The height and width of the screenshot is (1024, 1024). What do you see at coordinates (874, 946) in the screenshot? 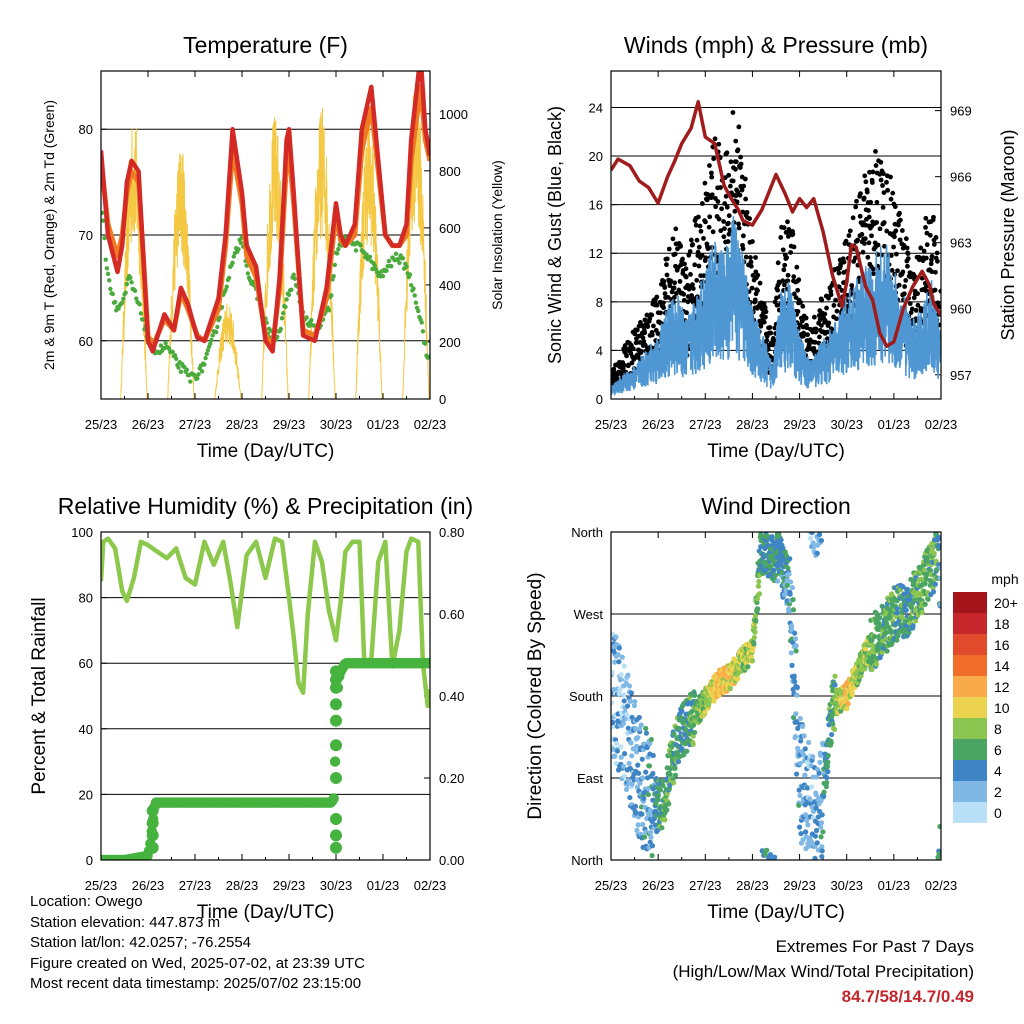
I see `extremes-title: Extremes For Past 7 Days` at bounding box center [874, 946].